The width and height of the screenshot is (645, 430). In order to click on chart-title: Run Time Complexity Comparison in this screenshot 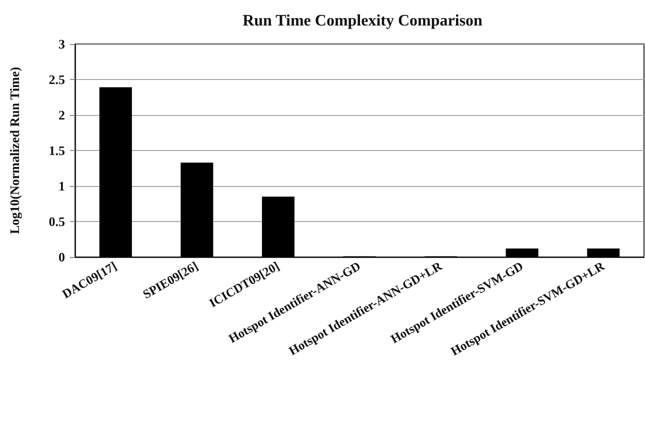, I will do `click(362, 21)`.